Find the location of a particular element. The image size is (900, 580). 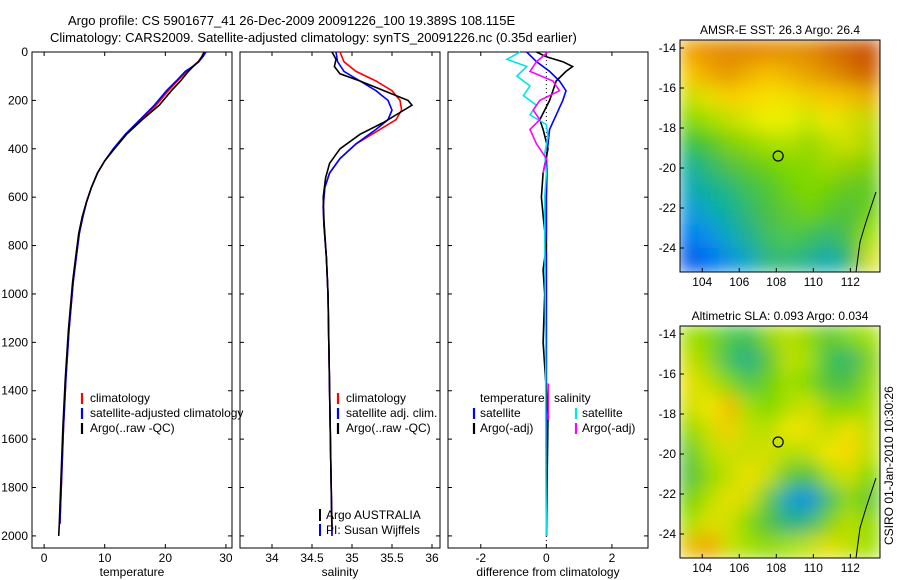

depth-tick-label: 2000 is located at coordinates (14, 536).